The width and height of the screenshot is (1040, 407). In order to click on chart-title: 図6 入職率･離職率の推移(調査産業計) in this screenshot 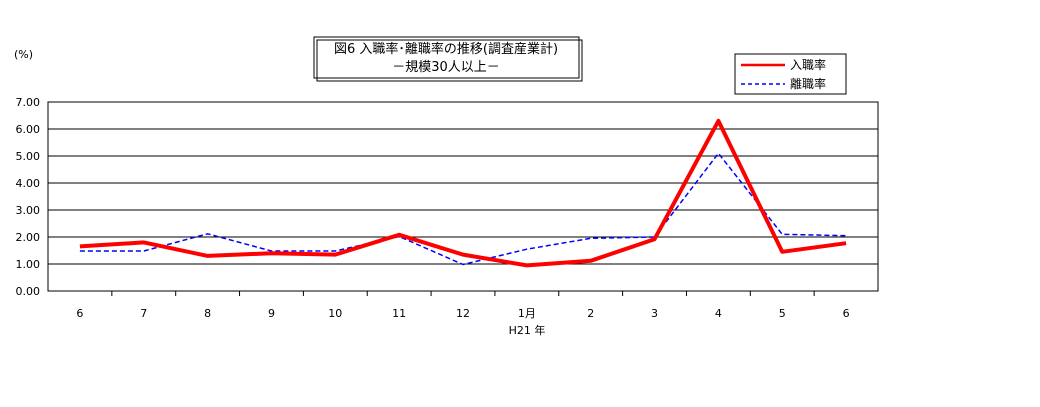, I will do `click(446, 49)`.